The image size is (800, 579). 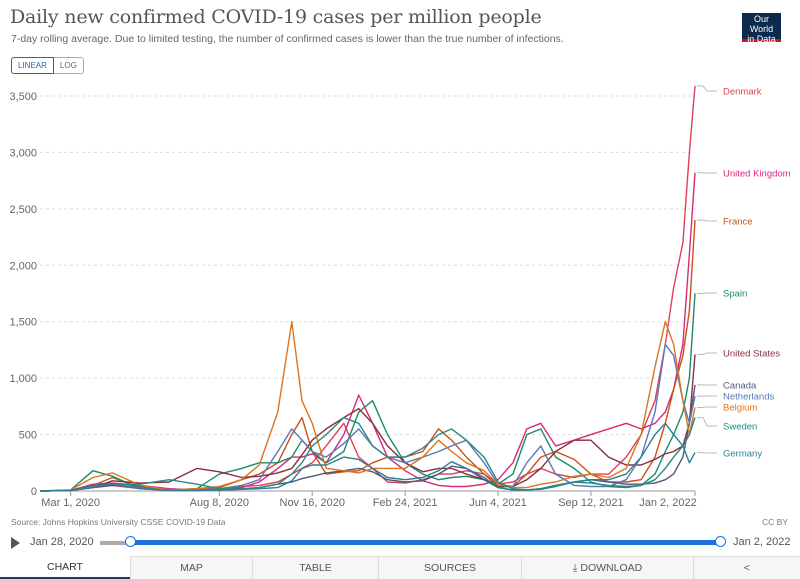 I want to click on x-tick-label: Sep 12, 2021, so click(x=590, y=503).